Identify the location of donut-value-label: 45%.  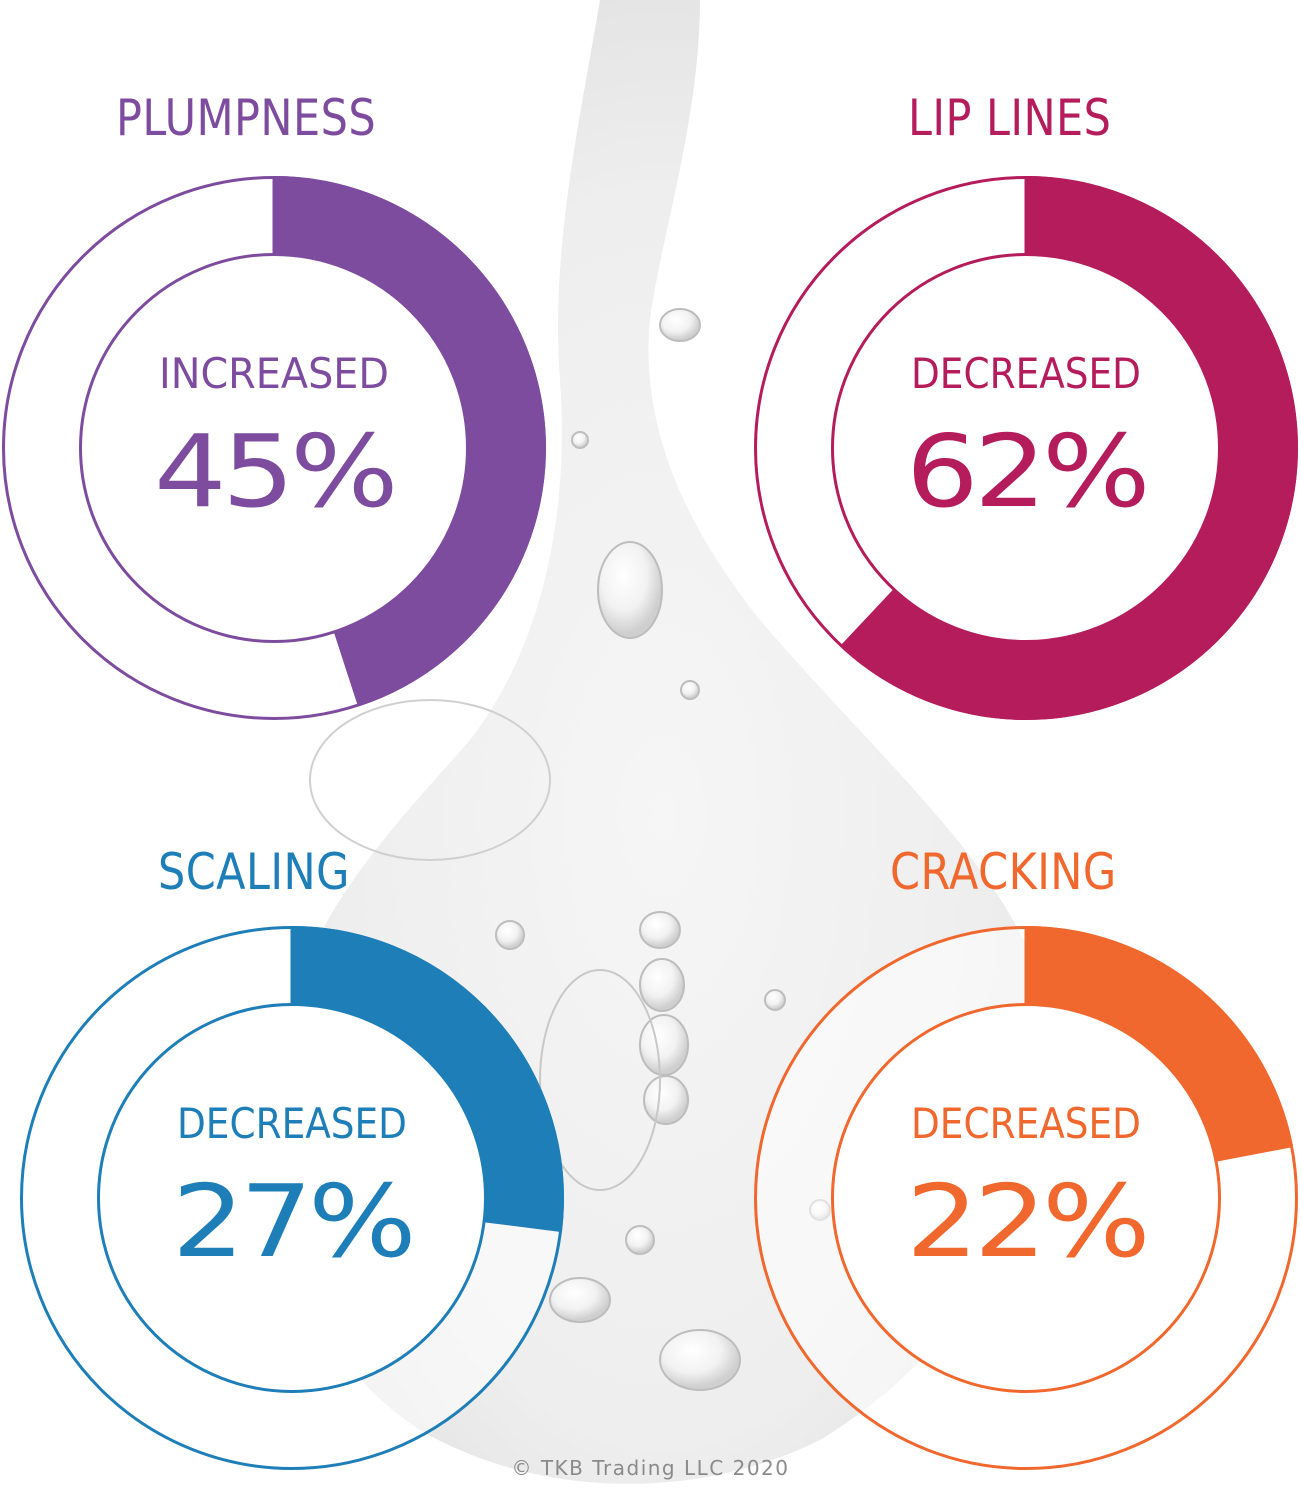
(274, 471).